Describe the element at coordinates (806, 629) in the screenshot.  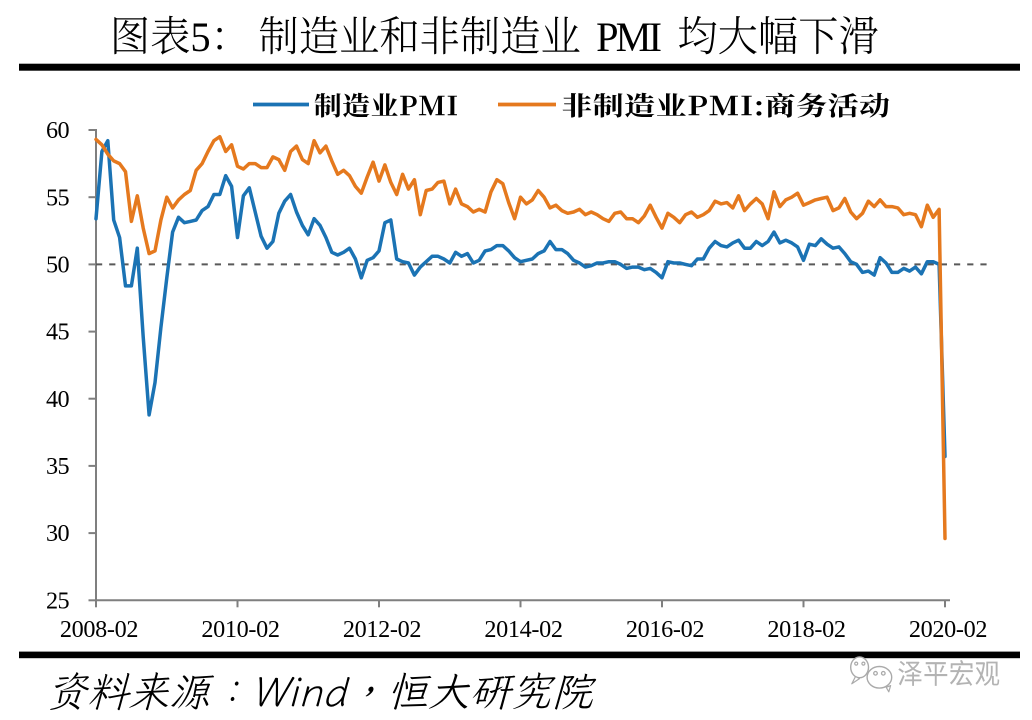
I see `svg-text: 2018-02` at that location.